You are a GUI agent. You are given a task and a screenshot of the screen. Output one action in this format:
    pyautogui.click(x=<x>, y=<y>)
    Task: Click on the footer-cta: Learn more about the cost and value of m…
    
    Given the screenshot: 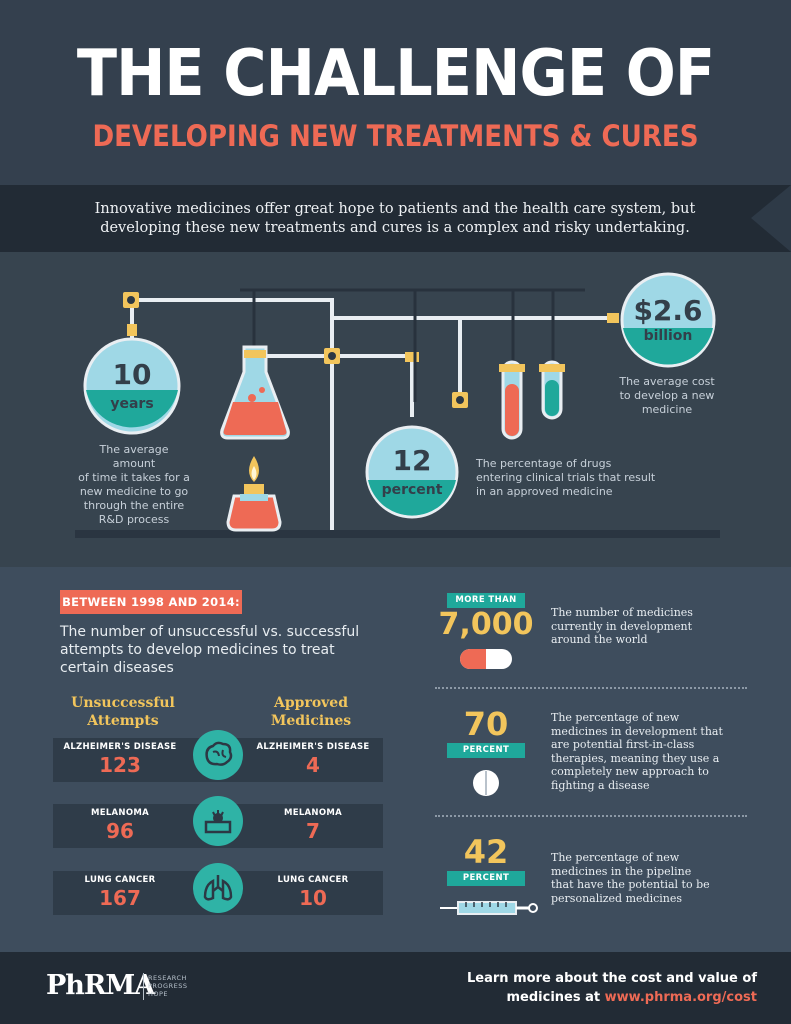 What is the action you would take?
    pyautogui.click(x=612, y=988)
    